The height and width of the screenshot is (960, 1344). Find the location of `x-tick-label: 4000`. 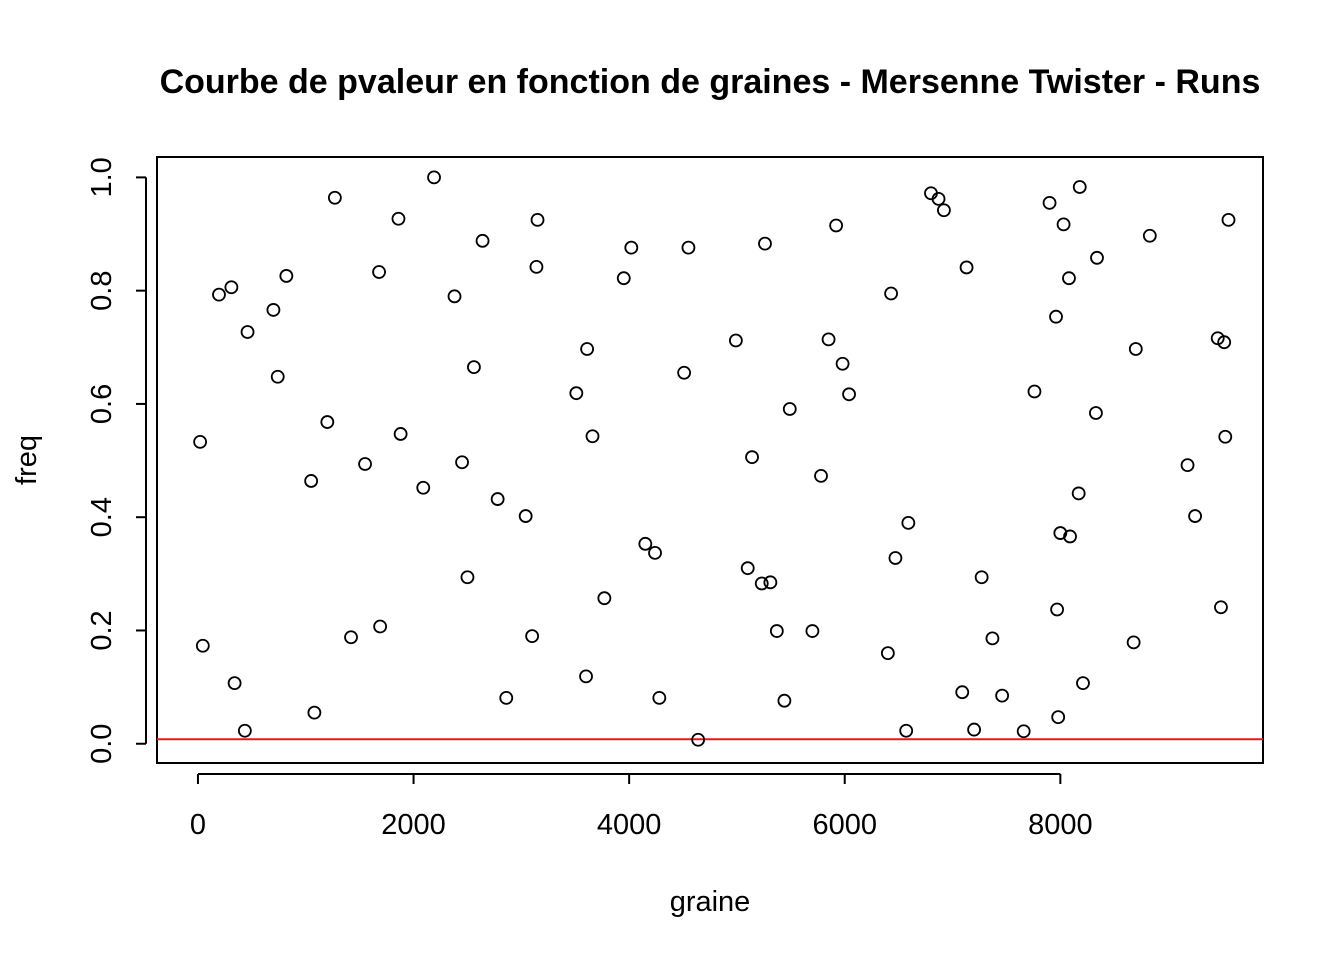

x-tick-label: 4000 is located at coordinates (629, 825).